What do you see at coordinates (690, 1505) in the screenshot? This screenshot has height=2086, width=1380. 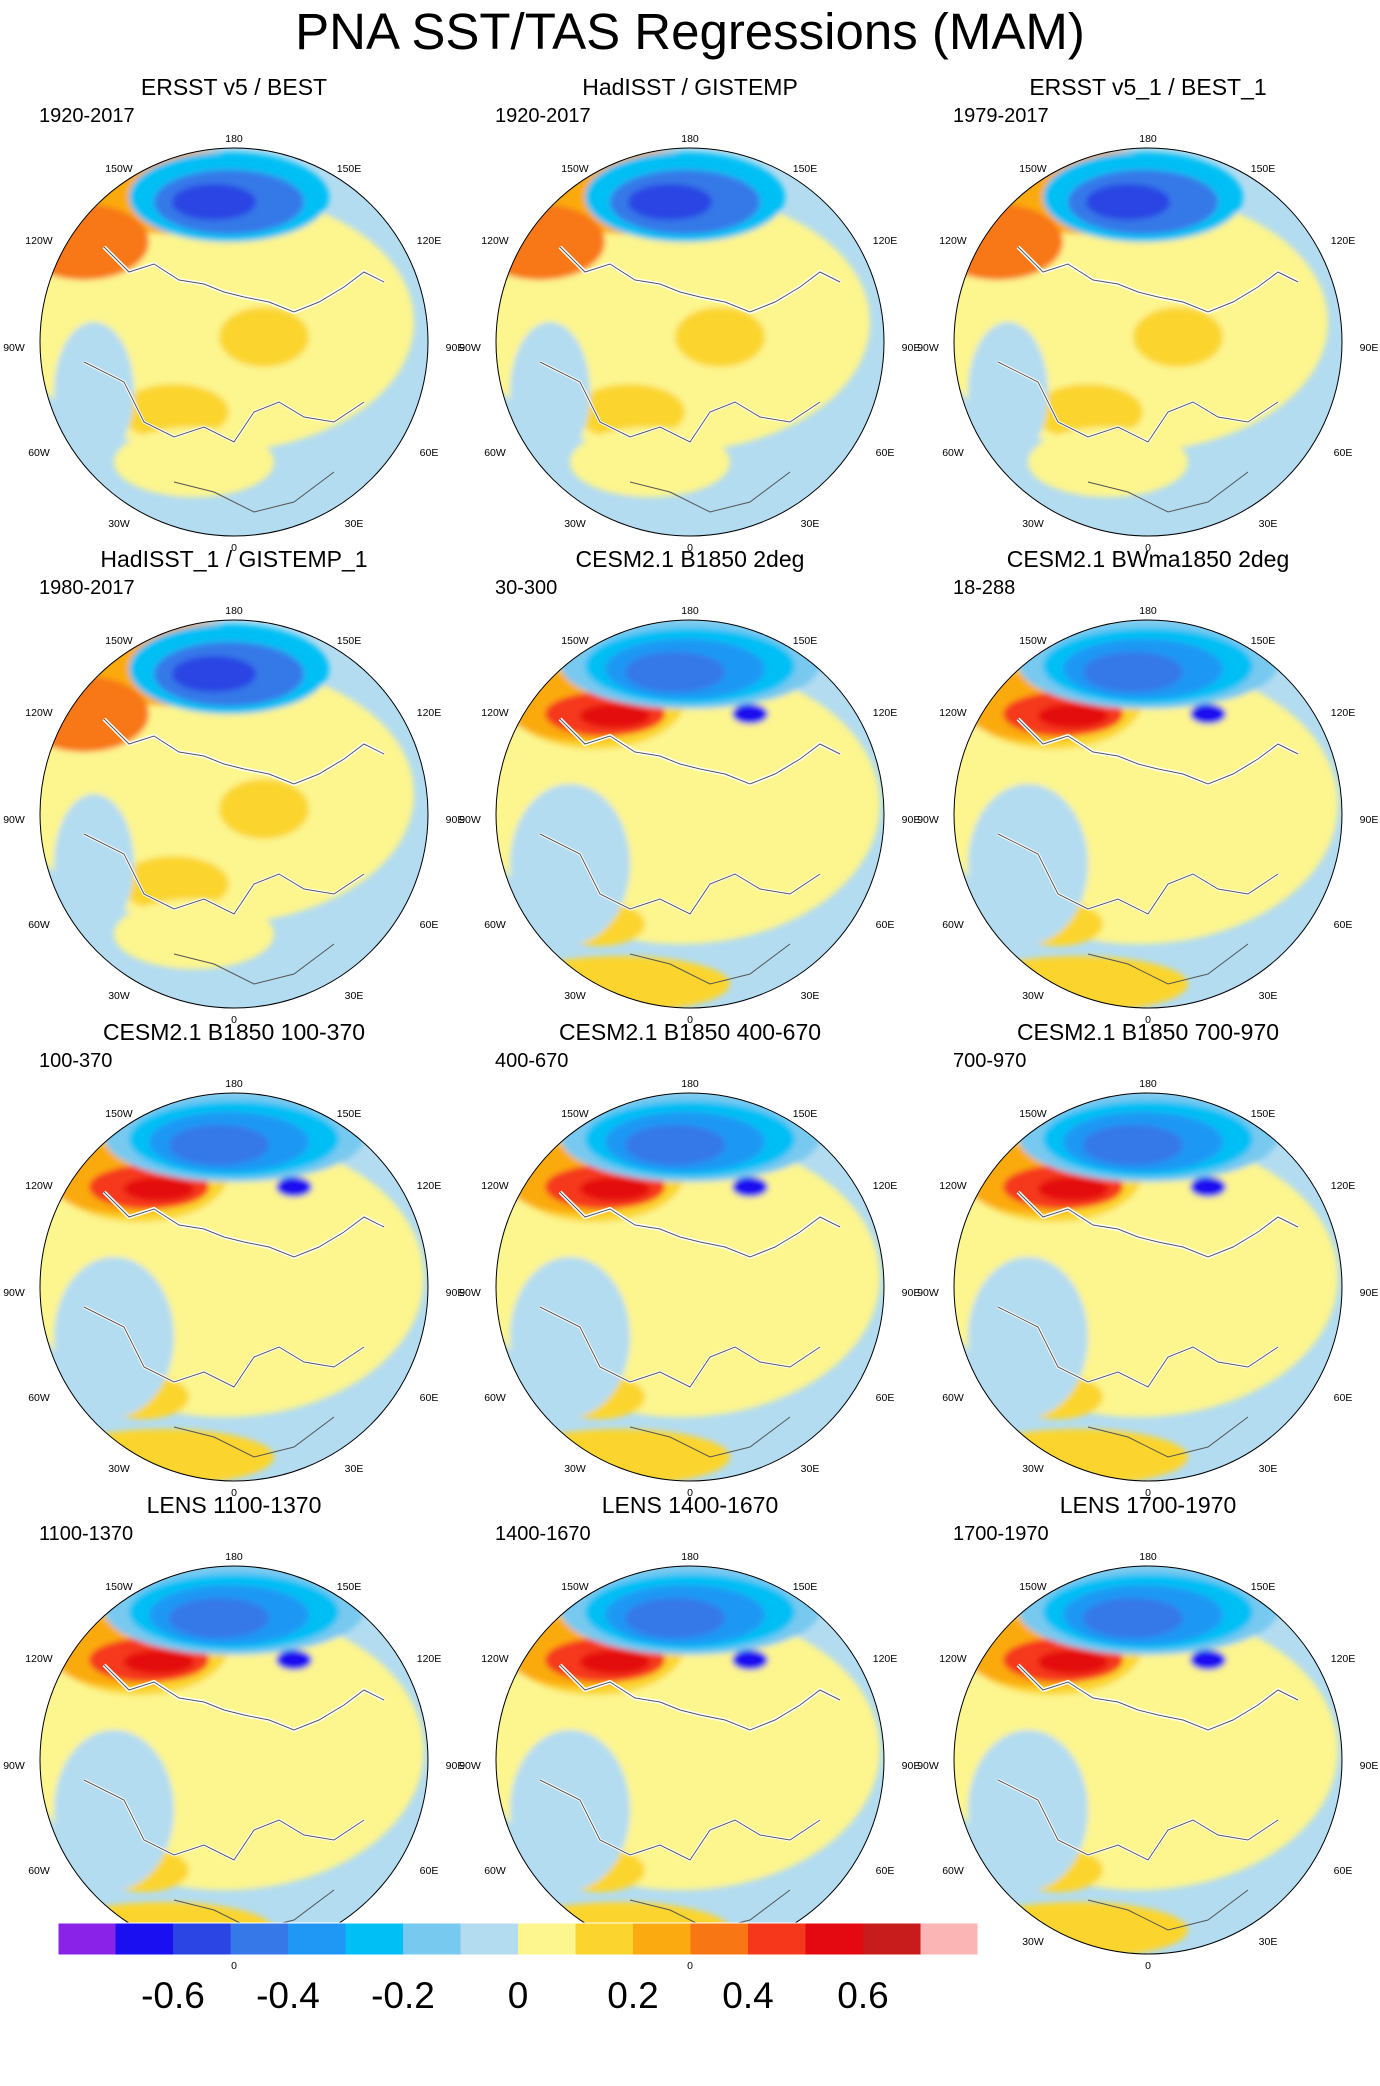 I see `panel-title: LENS 1400-1670` at bounding box center [690, 1505].